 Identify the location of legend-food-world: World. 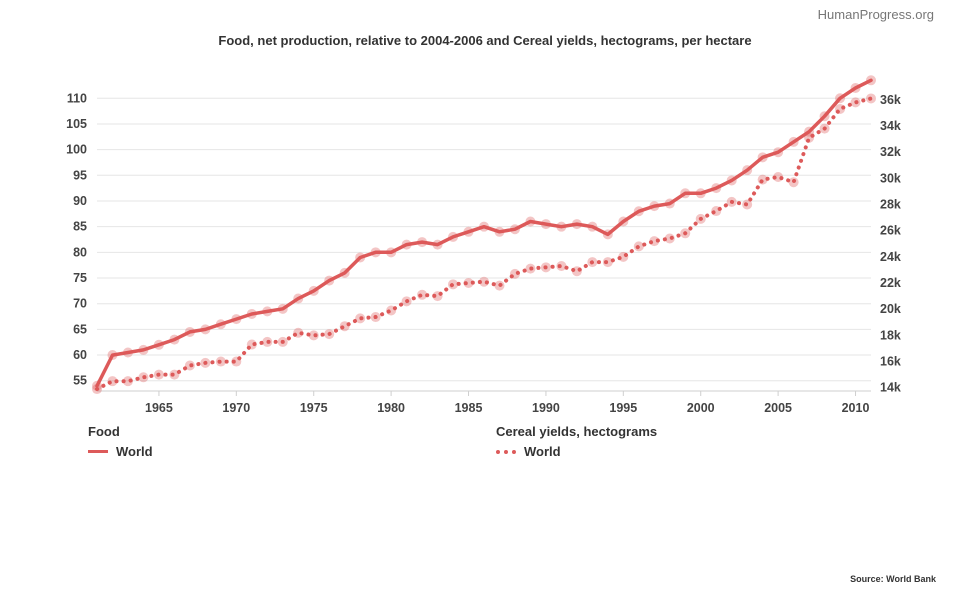
(120, 451).